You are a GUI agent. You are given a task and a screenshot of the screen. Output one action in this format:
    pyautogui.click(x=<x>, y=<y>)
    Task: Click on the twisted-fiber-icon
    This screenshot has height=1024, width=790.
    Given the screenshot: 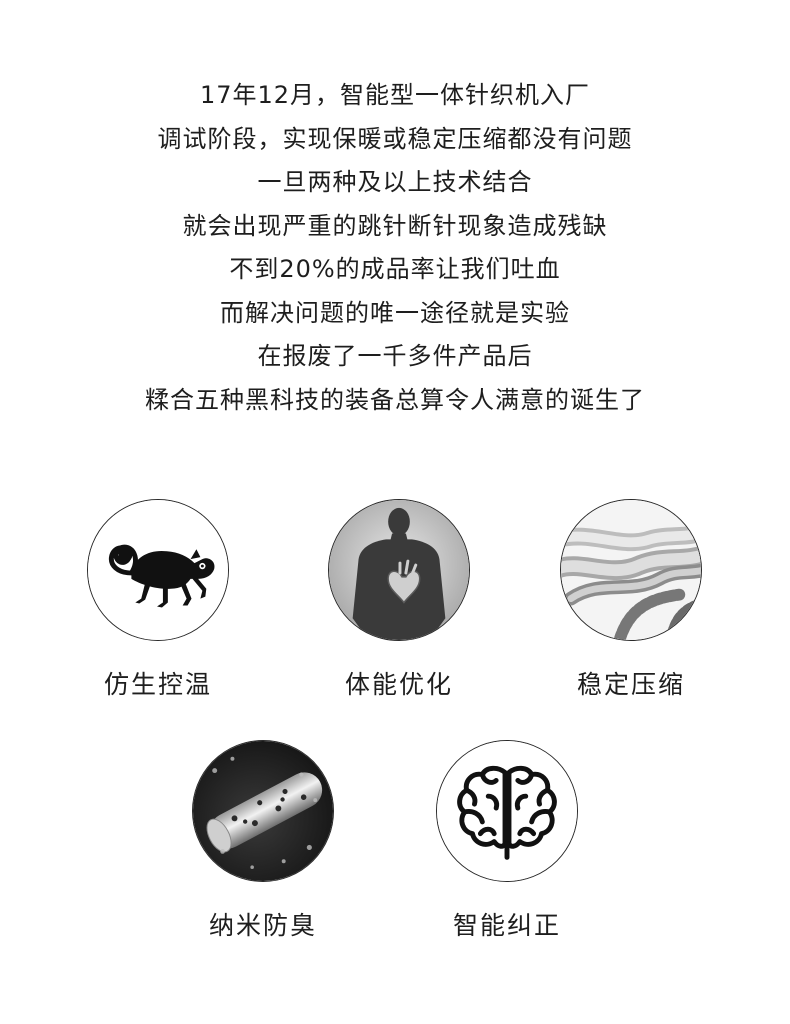 What is the action you would take?
    pyautogui.click(x=631, y=570)
    